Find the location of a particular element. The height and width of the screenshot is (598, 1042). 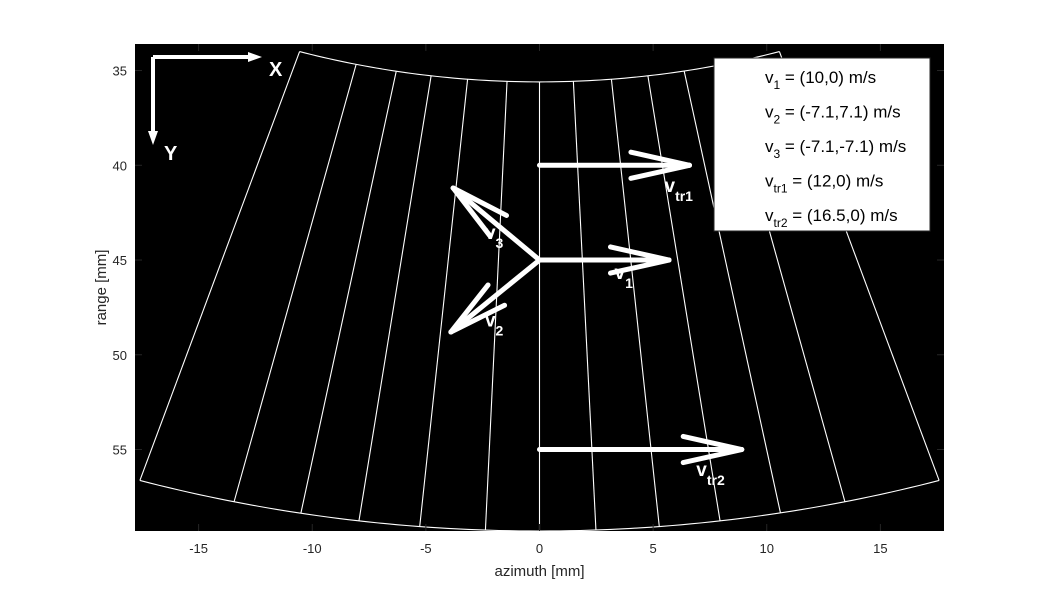

arc-outer is located at coordinates (539, 505).